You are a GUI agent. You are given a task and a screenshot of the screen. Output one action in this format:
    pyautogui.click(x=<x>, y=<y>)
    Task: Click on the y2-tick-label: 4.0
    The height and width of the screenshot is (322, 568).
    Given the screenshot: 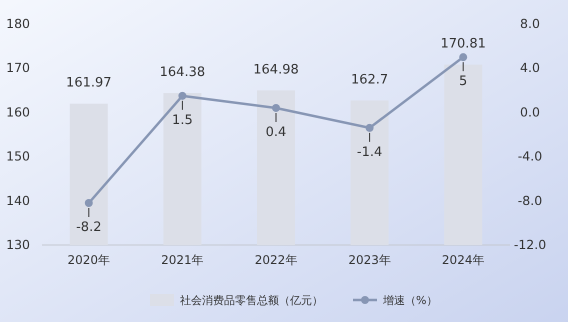 What is the action you would take?
    pyautogui.click(x=530, y=68)
    